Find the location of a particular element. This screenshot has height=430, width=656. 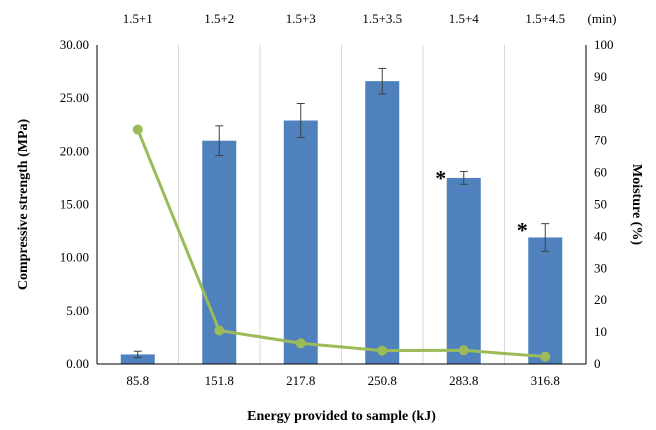

x-tick-label: 250.8 is located at coordinates (382, 380).